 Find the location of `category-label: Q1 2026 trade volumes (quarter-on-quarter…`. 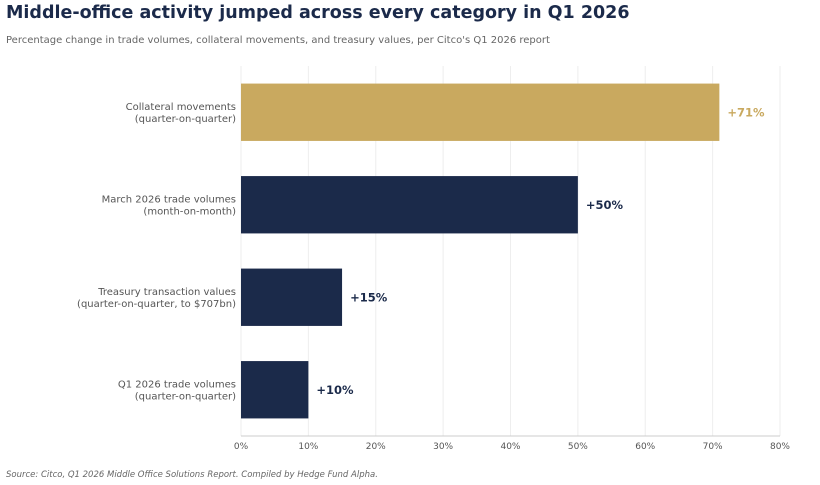

category-label: Q1 2026 trade volumes (quarter-on-quarter… is located at coordinates (177, 390).